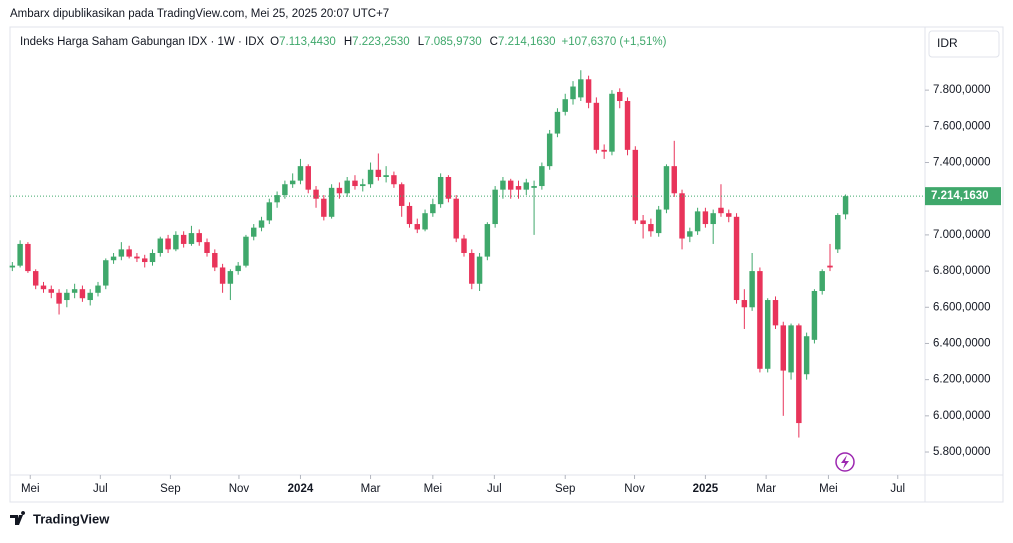  What do you see at coordinates (381, 42) in the screenshot?
I see `ohlc-value: 7.223,2530` at bounding box center [381, 42].